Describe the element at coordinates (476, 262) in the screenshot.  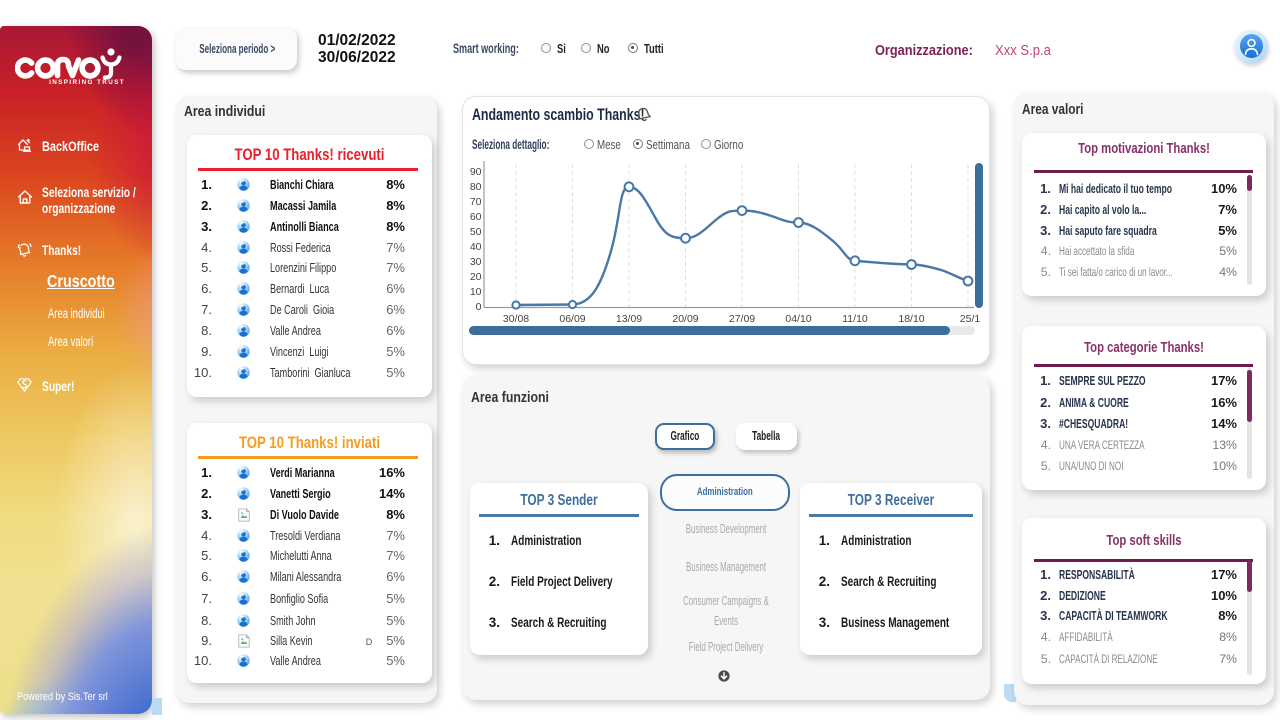
I see `svg-text: 30` at that location.